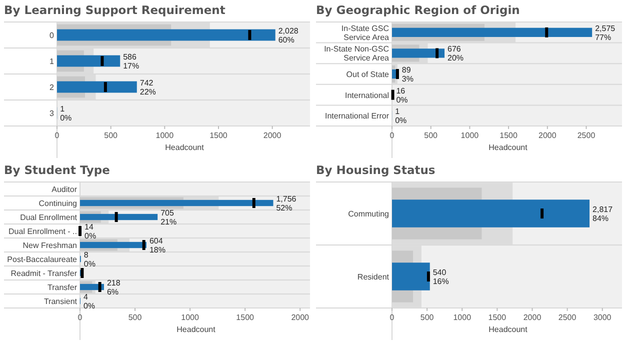 This screenshot has width=624, height=342. What do you see at coordinates (52, 87) in the screenshot?
I see `y-tick-label: 2` at bounding box center [52, 87].